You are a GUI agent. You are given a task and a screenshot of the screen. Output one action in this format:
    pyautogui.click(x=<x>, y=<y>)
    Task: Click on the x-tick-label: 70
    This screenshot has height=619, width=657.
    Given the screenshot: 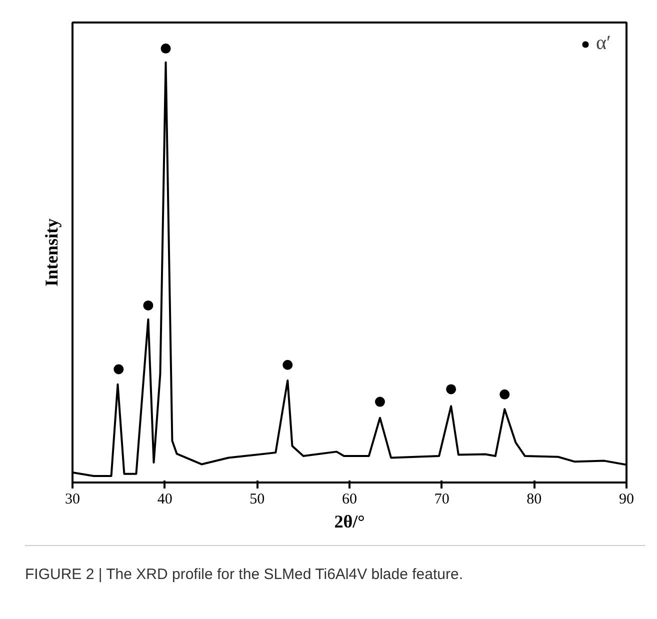 What is the action you would take?
    pyautogui.click(x=442, y=500)
    